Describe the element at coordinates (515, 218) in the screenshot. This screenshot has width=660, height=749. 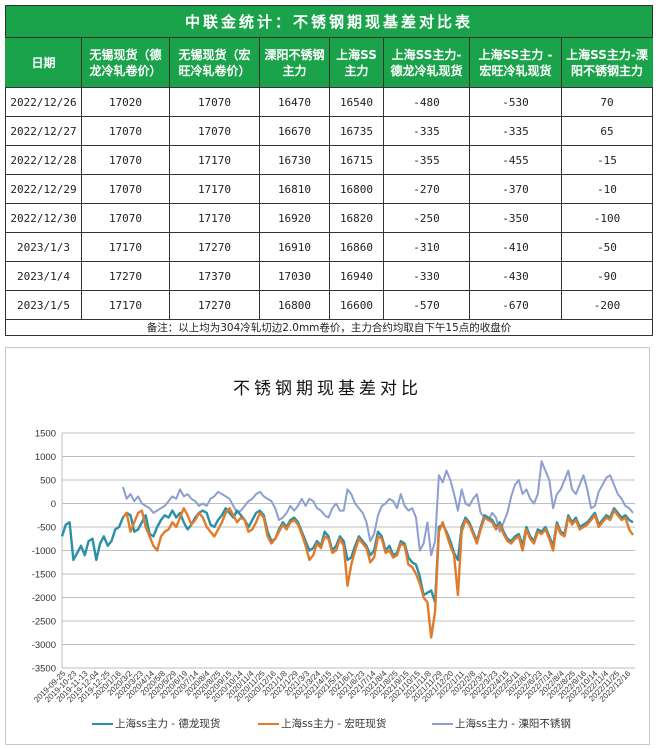
I see `value-cell: -350` at that location.